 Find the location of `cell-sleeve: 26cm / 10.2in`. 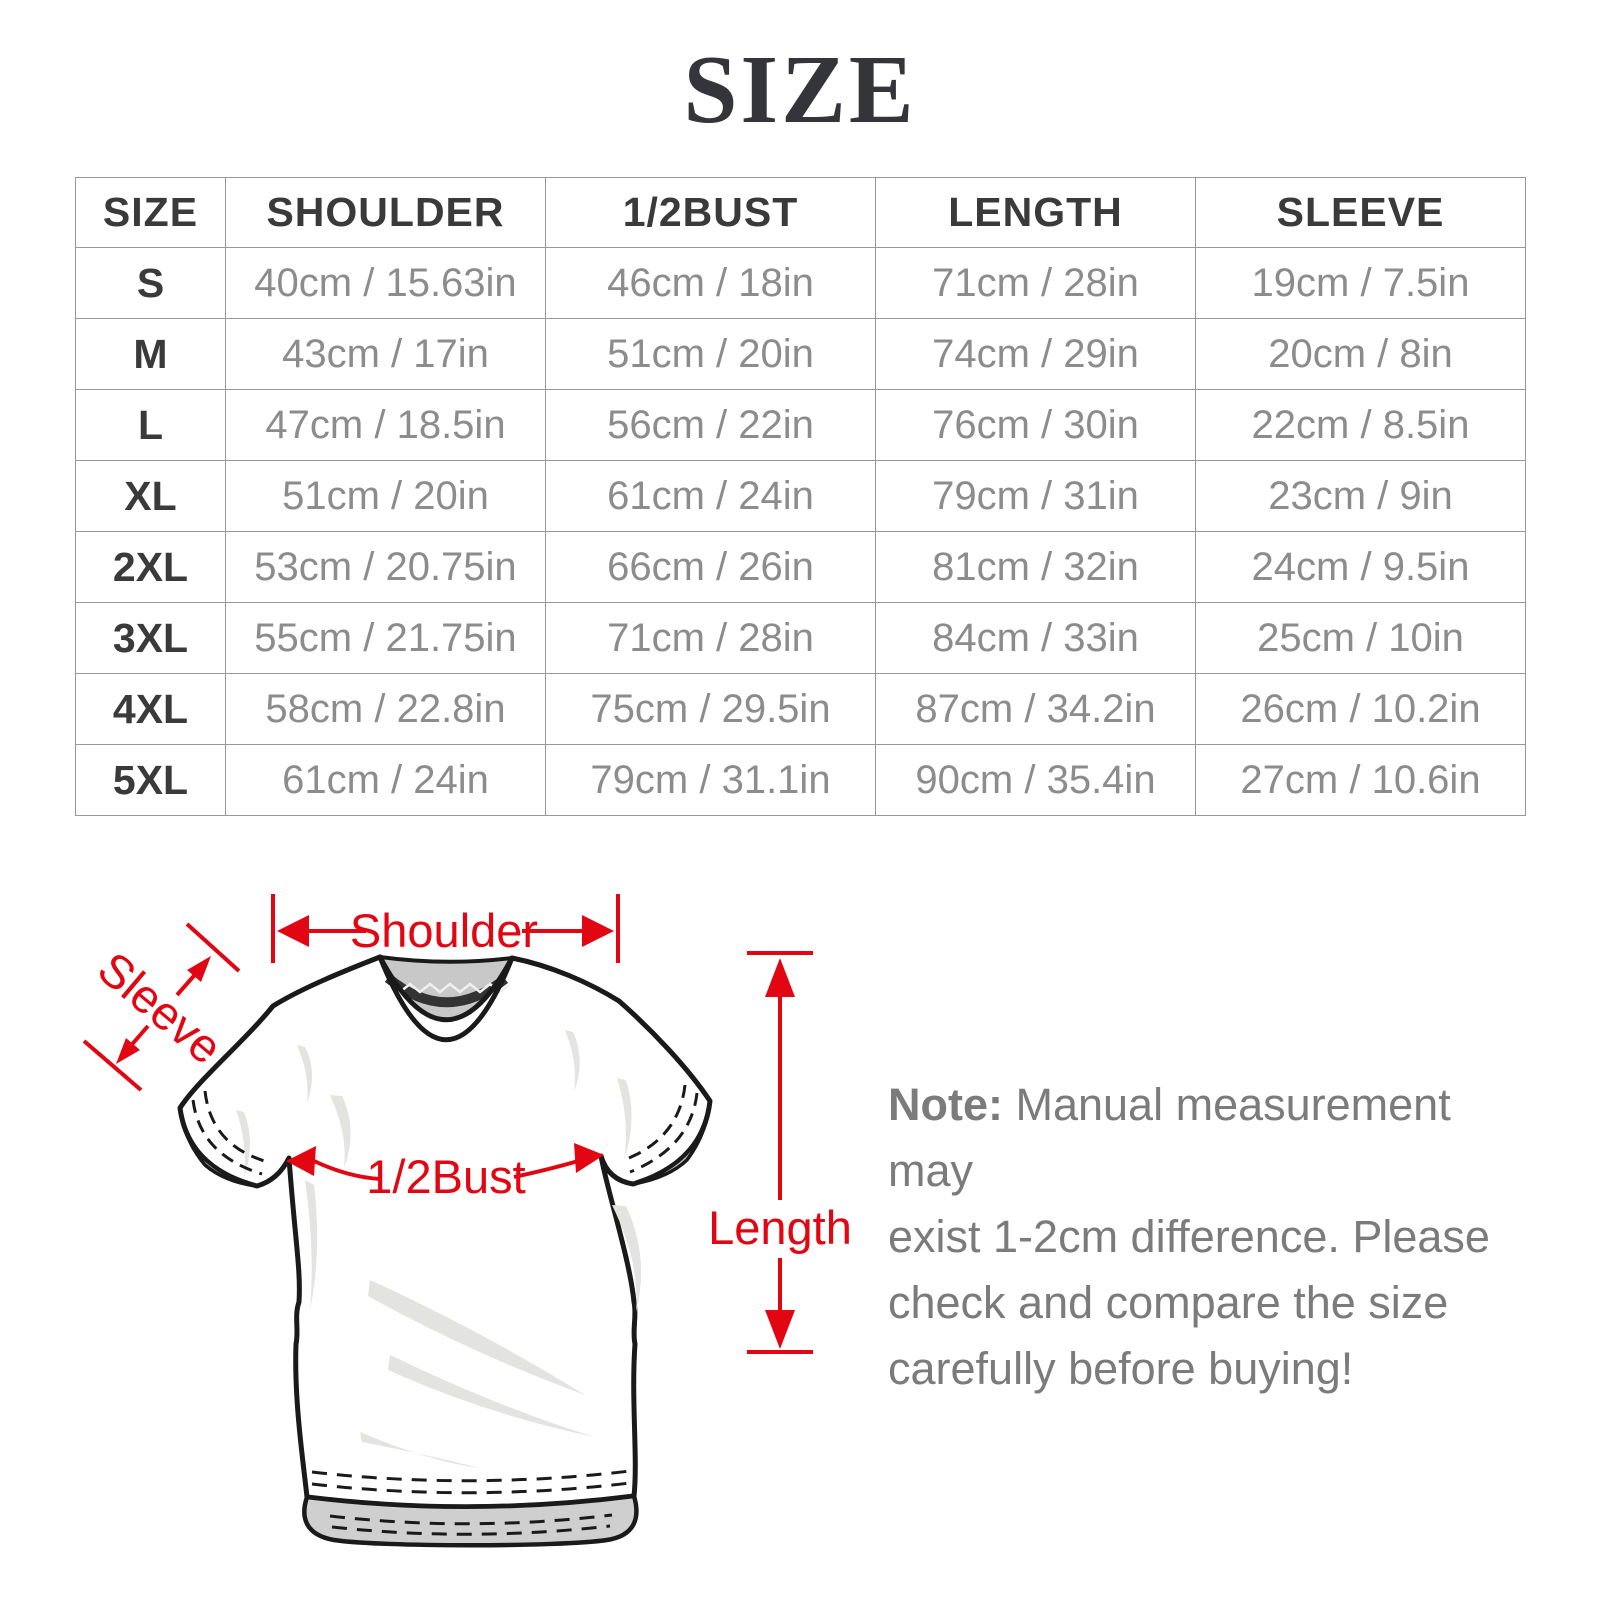

cell-sleeve: 26cm / 10.2in is located at coordinates (1360, 709).